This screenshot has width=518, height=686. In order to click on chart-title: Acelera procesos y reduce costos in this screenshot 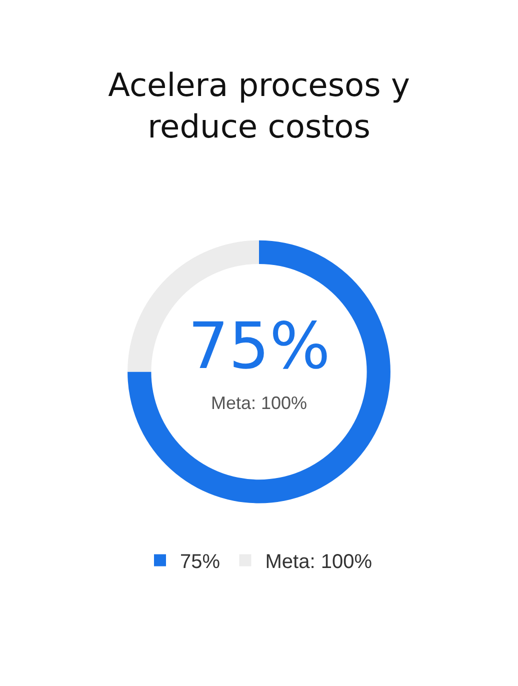, I will do `click(259, 106)`.